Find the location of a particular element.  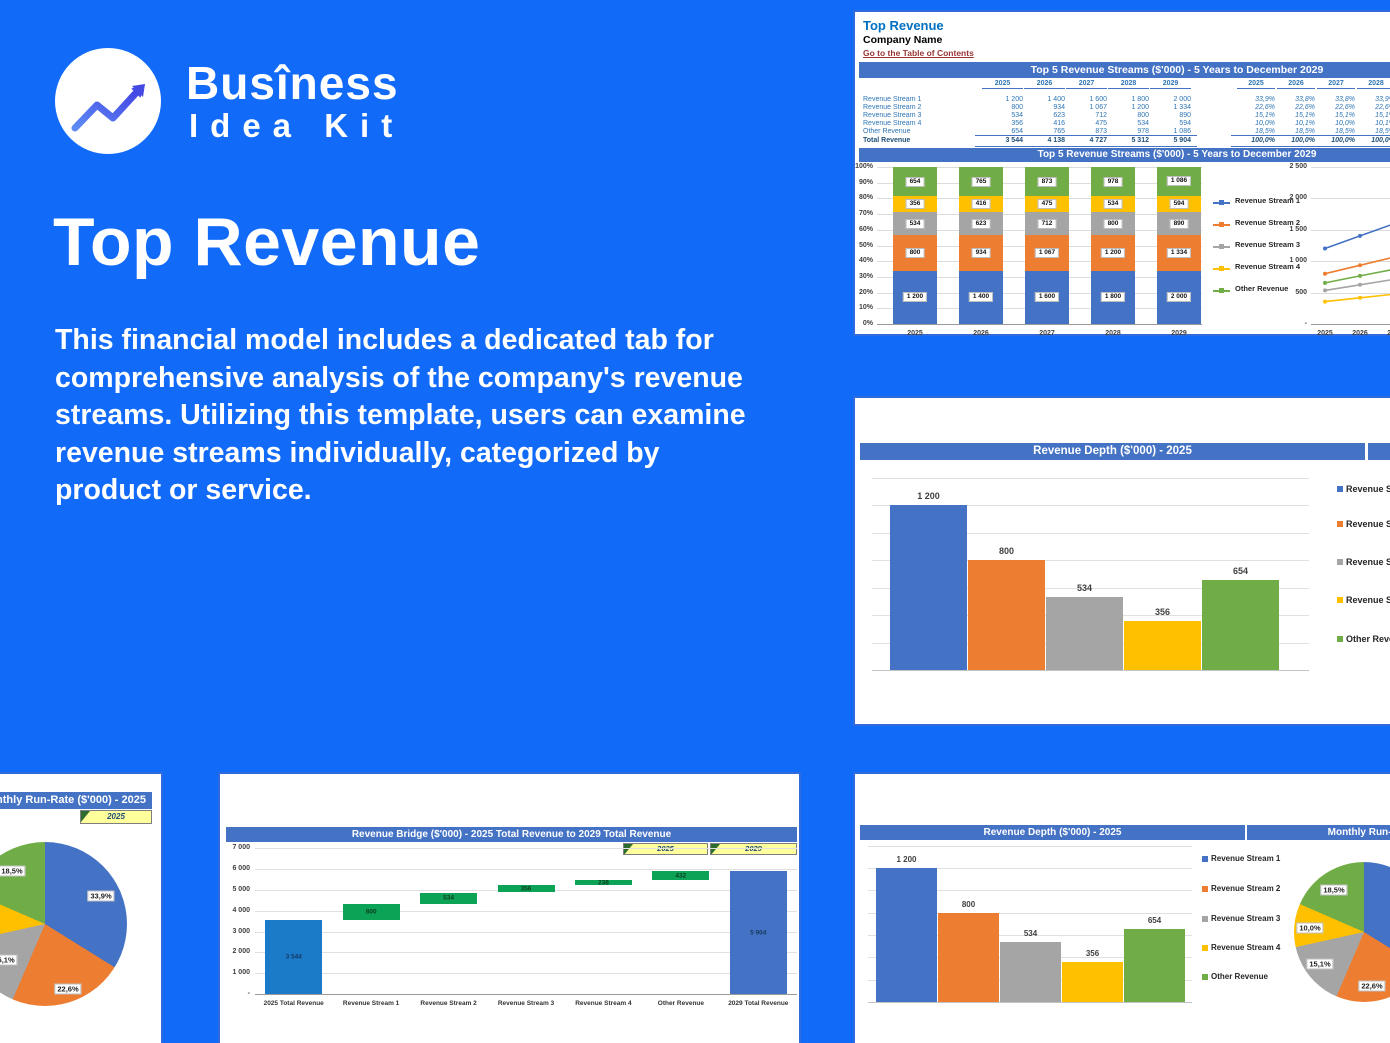

cell-percent-value: 18,5% is located at coordinates (1382, 131).